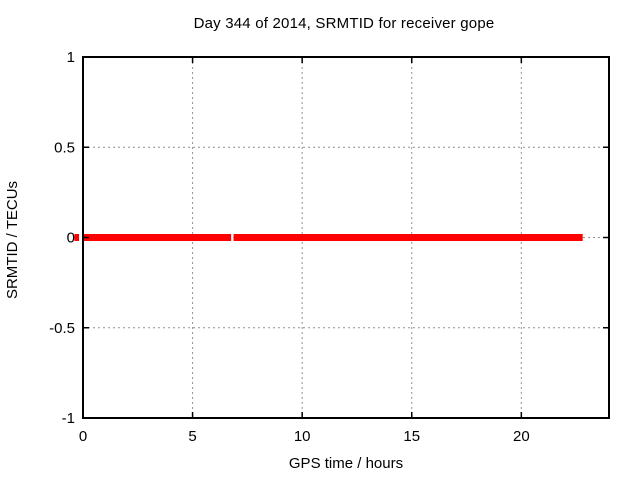  I want to click on y-tick-label: 0.5, so click(64, 147).